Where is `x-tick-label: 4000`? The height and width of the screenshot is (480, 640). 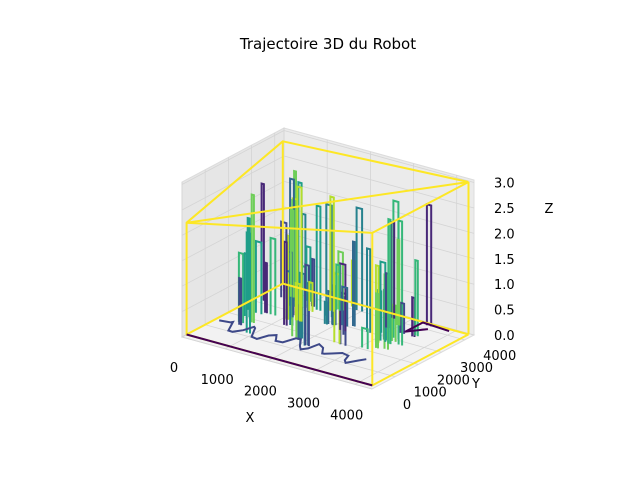
x-tick-label: 4000 is located at coordinates (346, 415).